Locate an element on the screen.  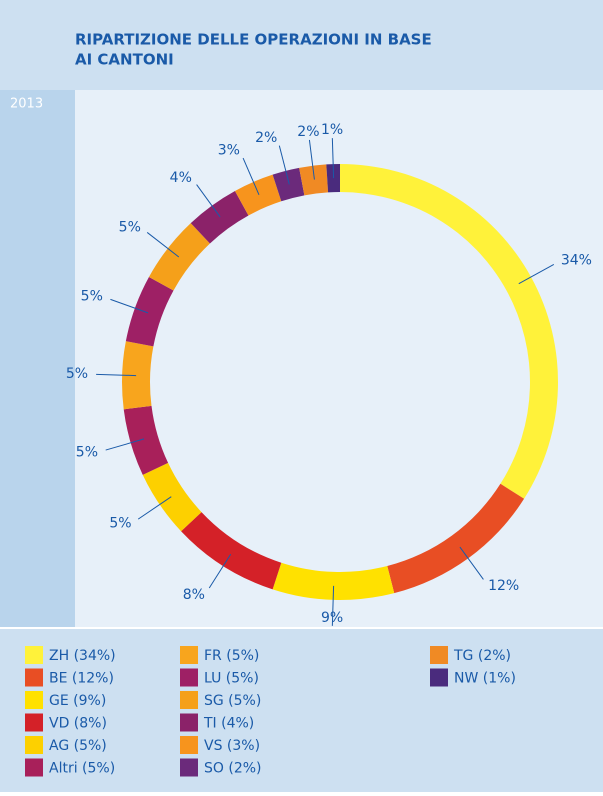
legend-label: SO (2%) is located at coordinates (233, 769).